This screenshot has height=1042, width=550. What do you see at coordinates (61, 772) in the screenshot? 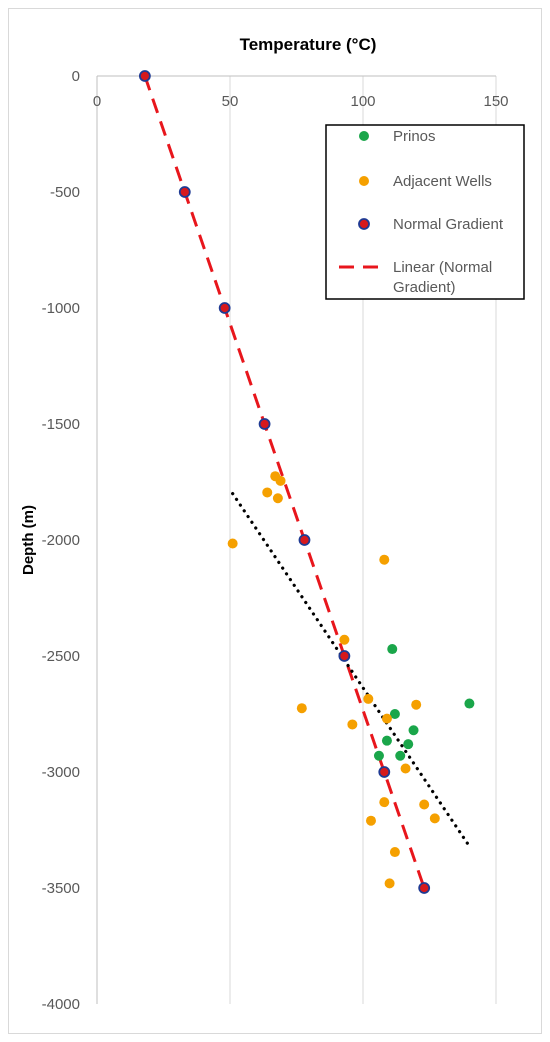
I see `y-tick-label: -3000` at bounding box center [61, 772].